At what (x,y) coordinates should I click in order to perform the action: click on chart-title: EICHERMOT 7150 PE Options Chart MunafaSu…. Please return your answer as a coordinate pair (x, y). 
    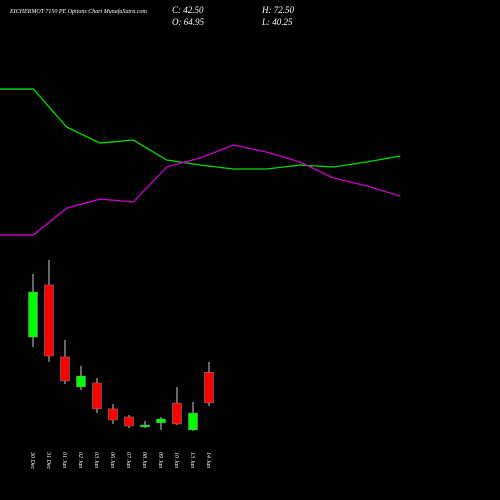
    Looking at the image, I should click on (78, 11).